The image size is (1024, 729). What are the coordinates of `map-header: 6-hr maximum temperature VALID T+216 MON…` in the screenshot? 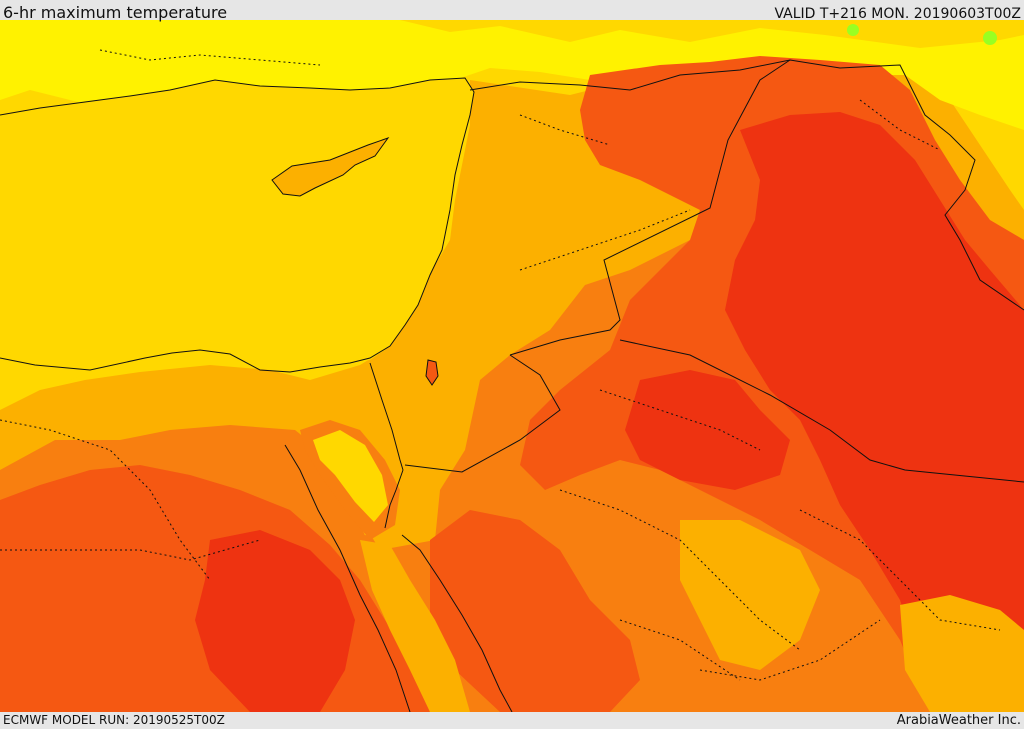 It's located at (512, 11).